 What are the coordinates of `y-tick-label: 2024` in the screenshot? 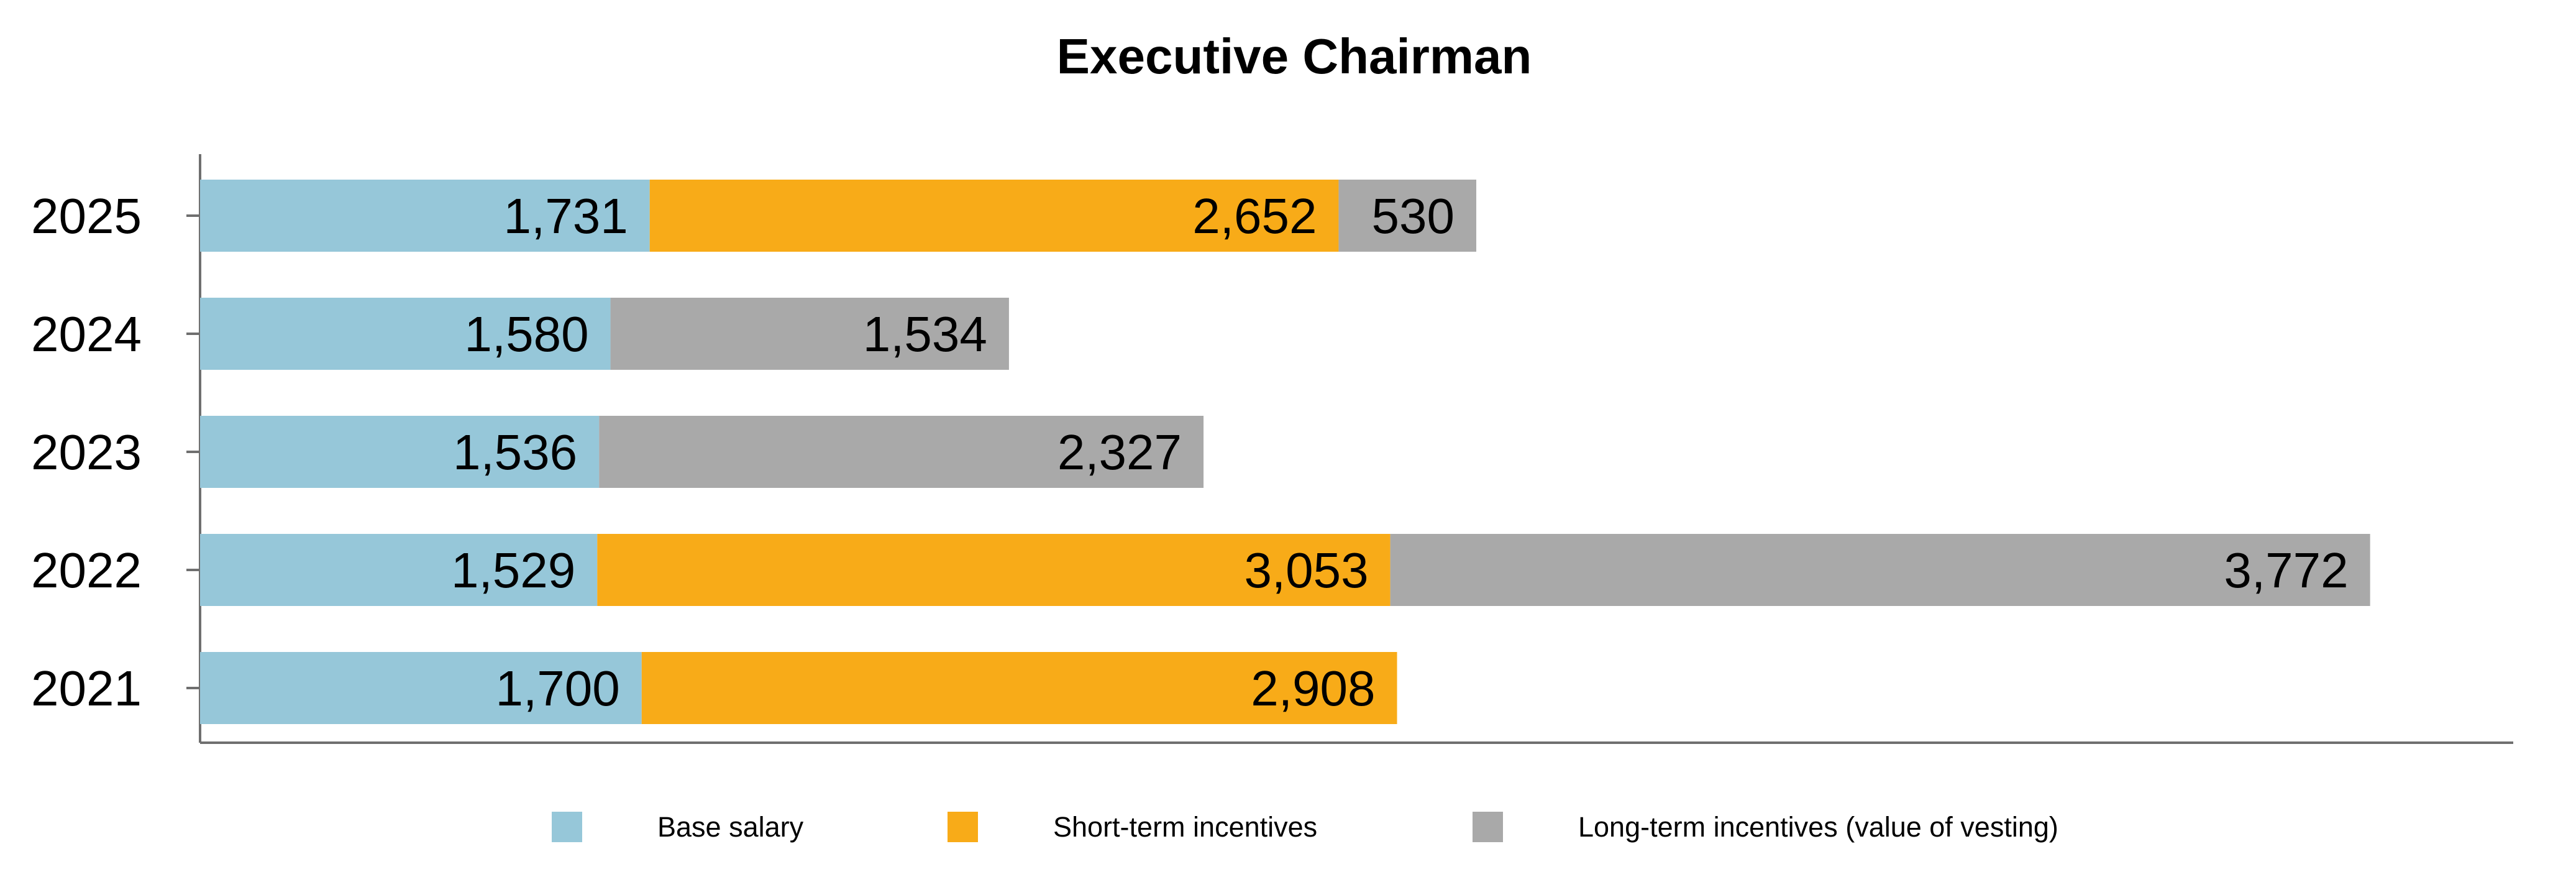 It's located at (86, 334).